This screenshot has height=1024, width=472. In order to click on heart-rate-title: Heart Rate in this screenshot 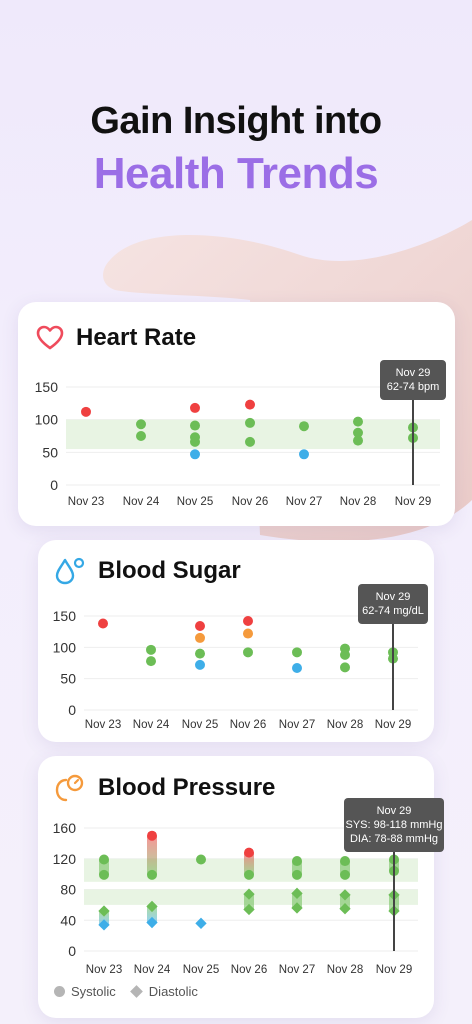, I will do `click(136, 337)`.